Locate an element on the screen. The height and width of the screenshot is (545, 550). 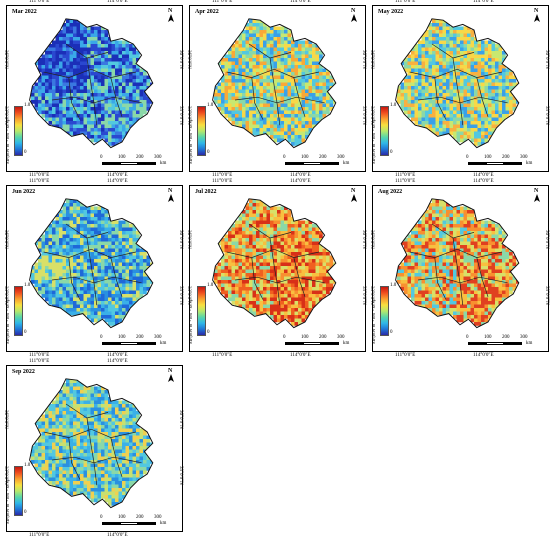
district-boundary is located at coordinates (92, 91).